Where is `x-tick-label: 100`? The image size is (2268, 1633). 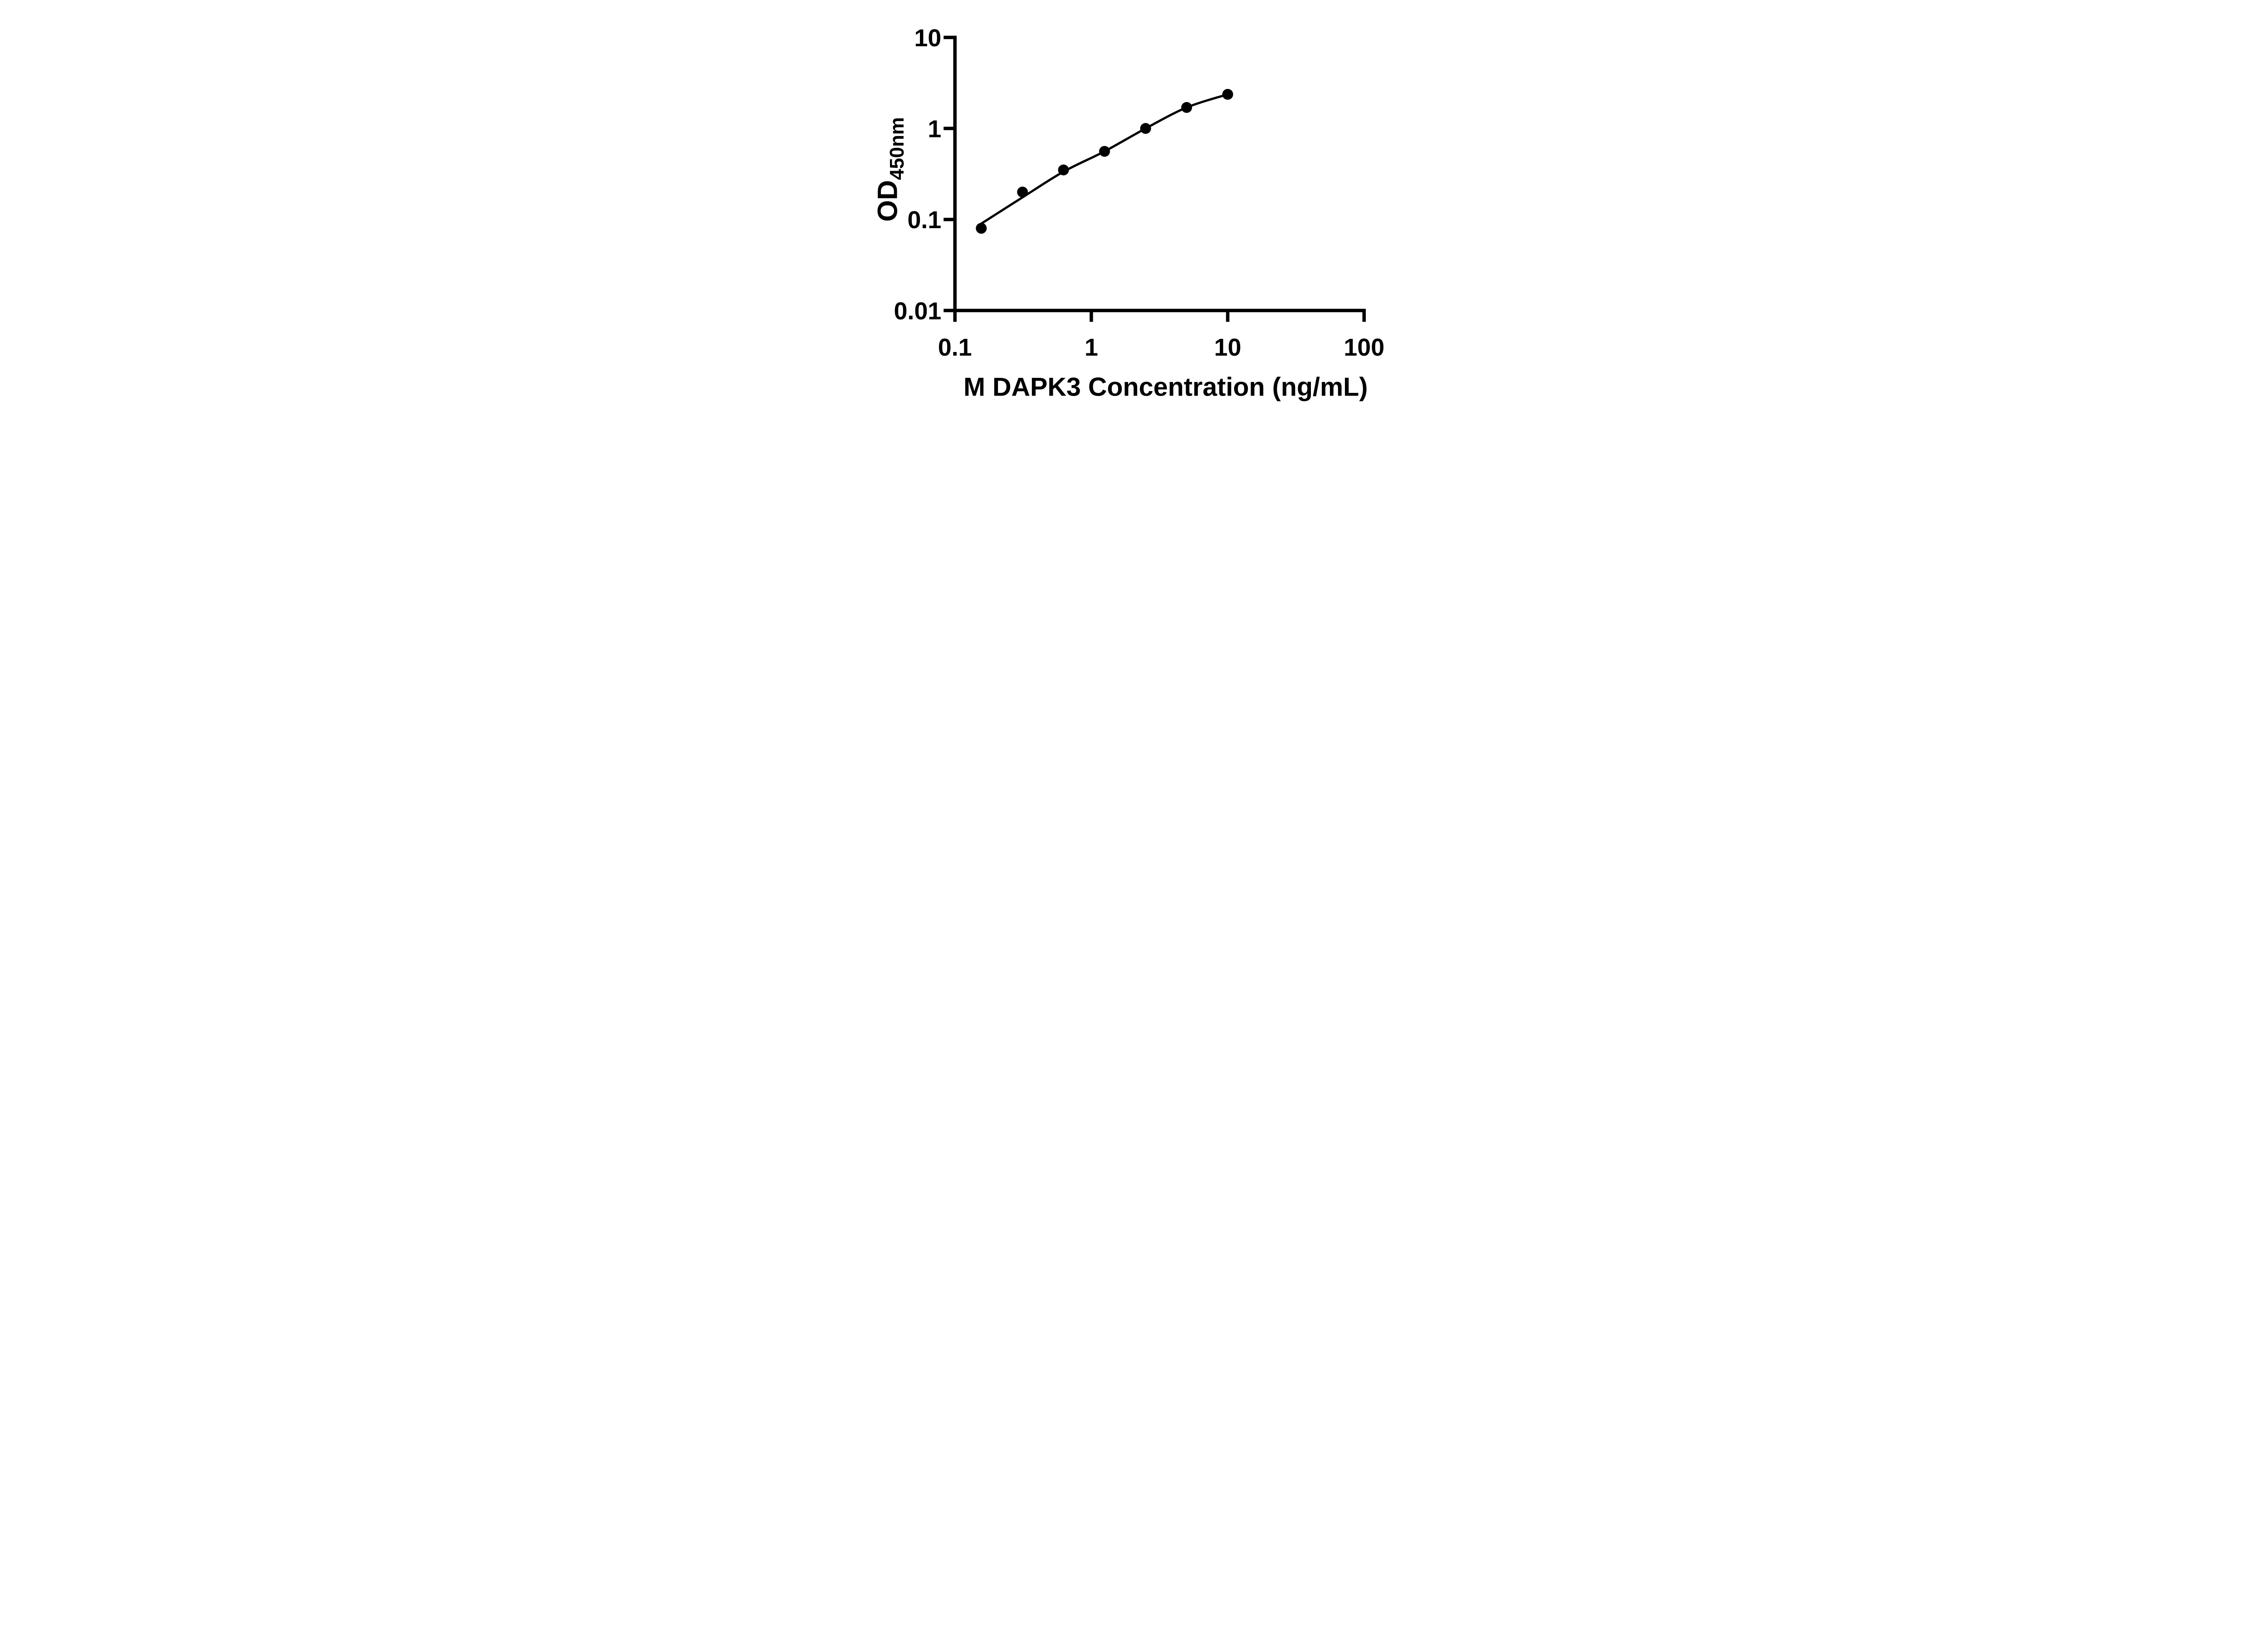 x-tick-label: 100 is located at coordinates (1364, 347).